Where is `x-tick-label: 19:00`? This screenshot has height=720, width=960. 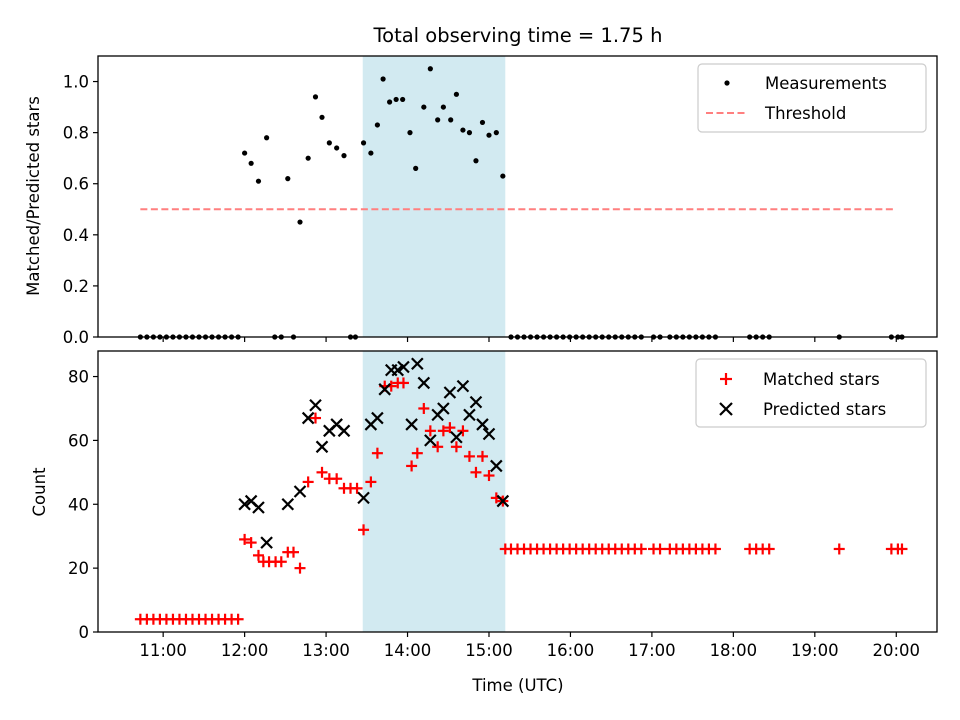
x-tick-label: 19:00 is located at coordinates (815, 650).